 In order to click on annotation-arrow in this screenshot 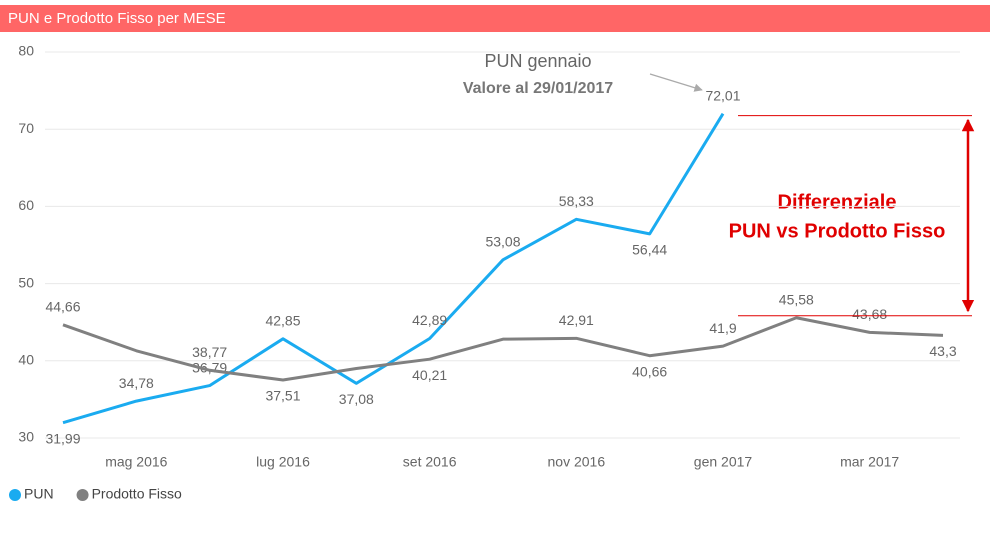, I will do `click(676, 82)`.